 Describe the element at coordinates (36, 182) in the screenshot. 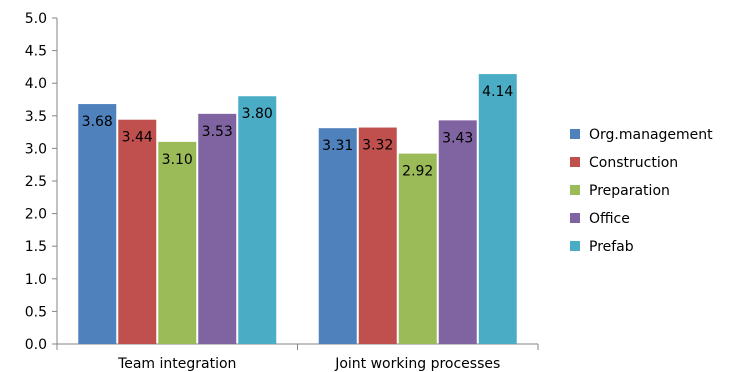

I see `y-tick-label: 2.5` at that location.